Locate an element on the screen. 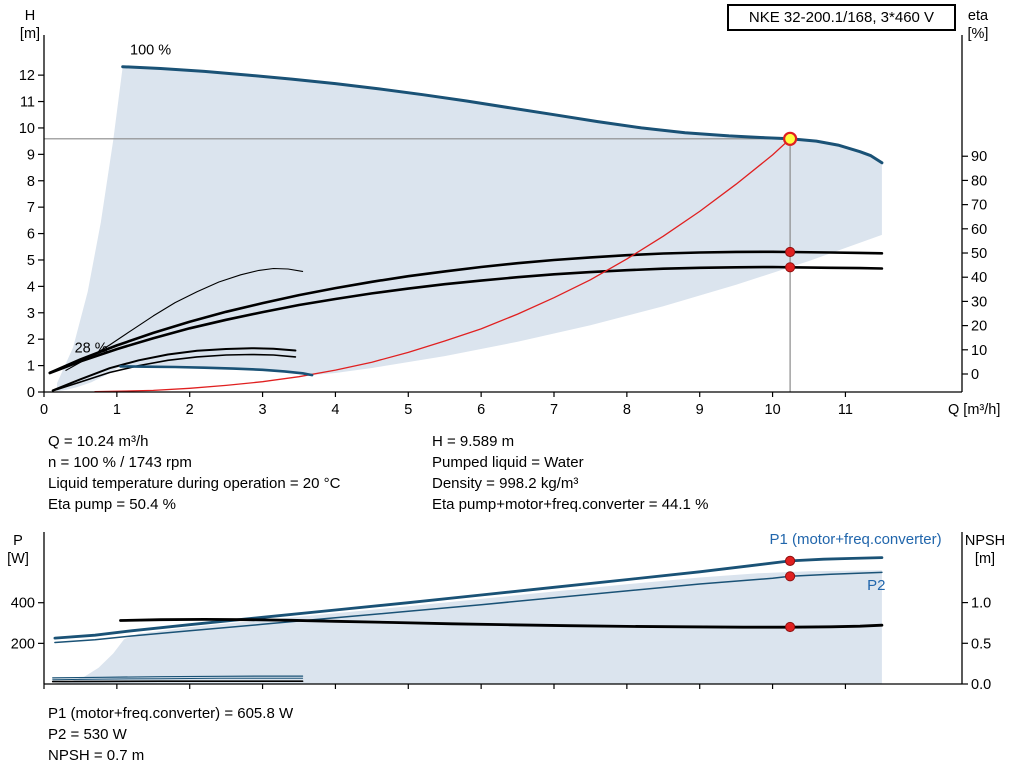 This screenshot has width=1024, height=781. hq-x-tick-label: 0 is located at coordinates (44, 410).